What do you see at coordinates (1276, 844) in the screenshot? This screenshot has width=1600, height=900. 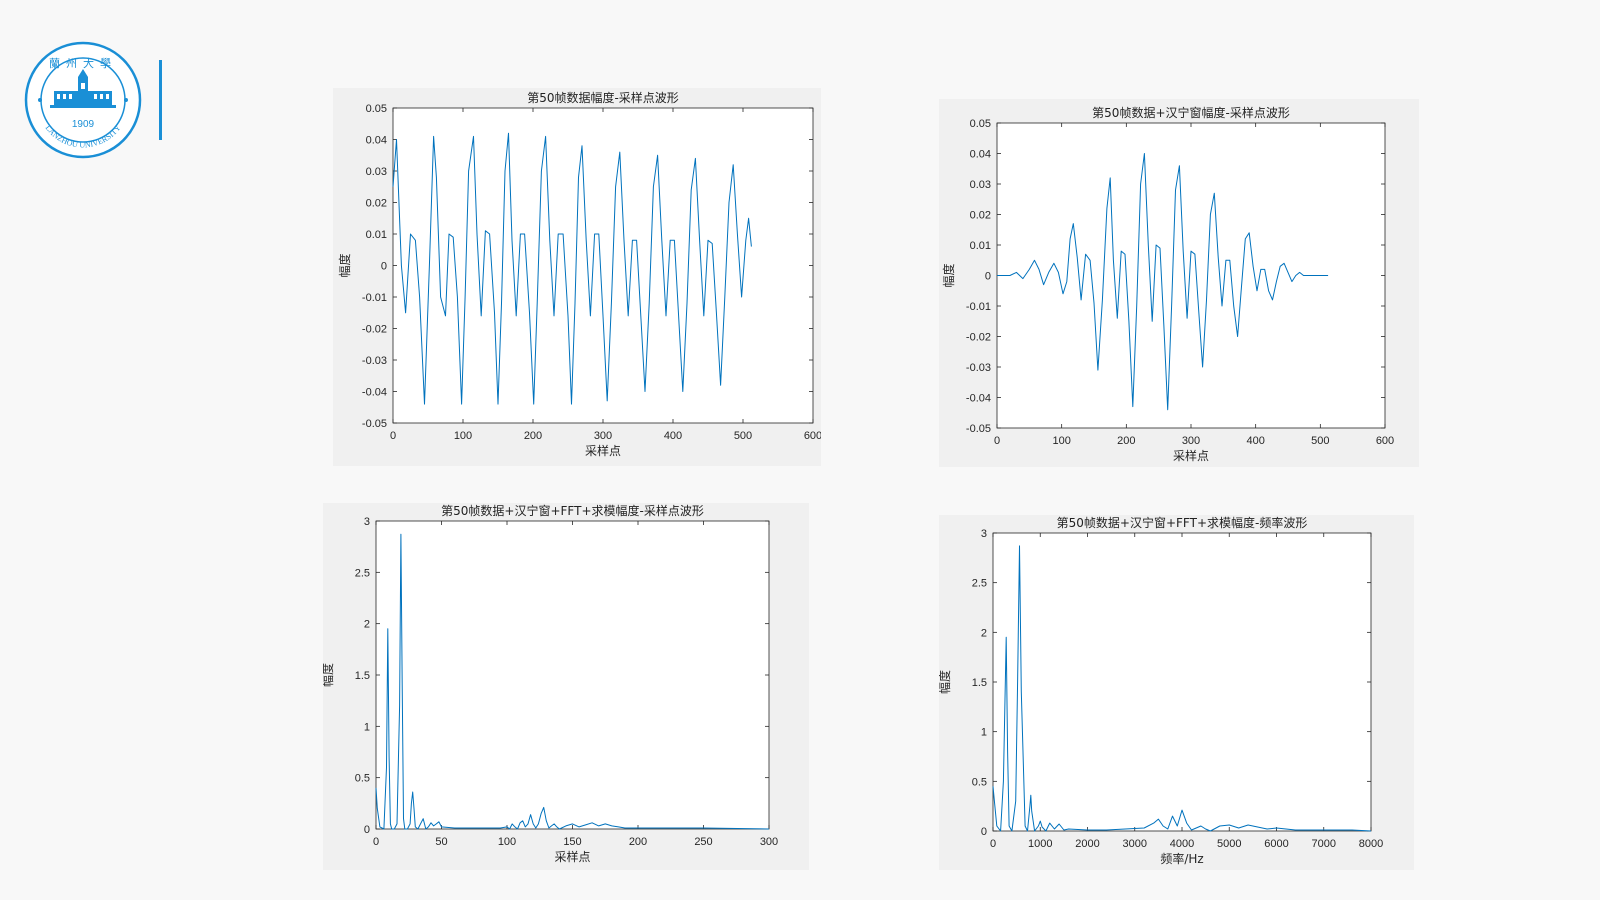 I see `x-tick-label: 6000` at bounding box center [1276, 844].